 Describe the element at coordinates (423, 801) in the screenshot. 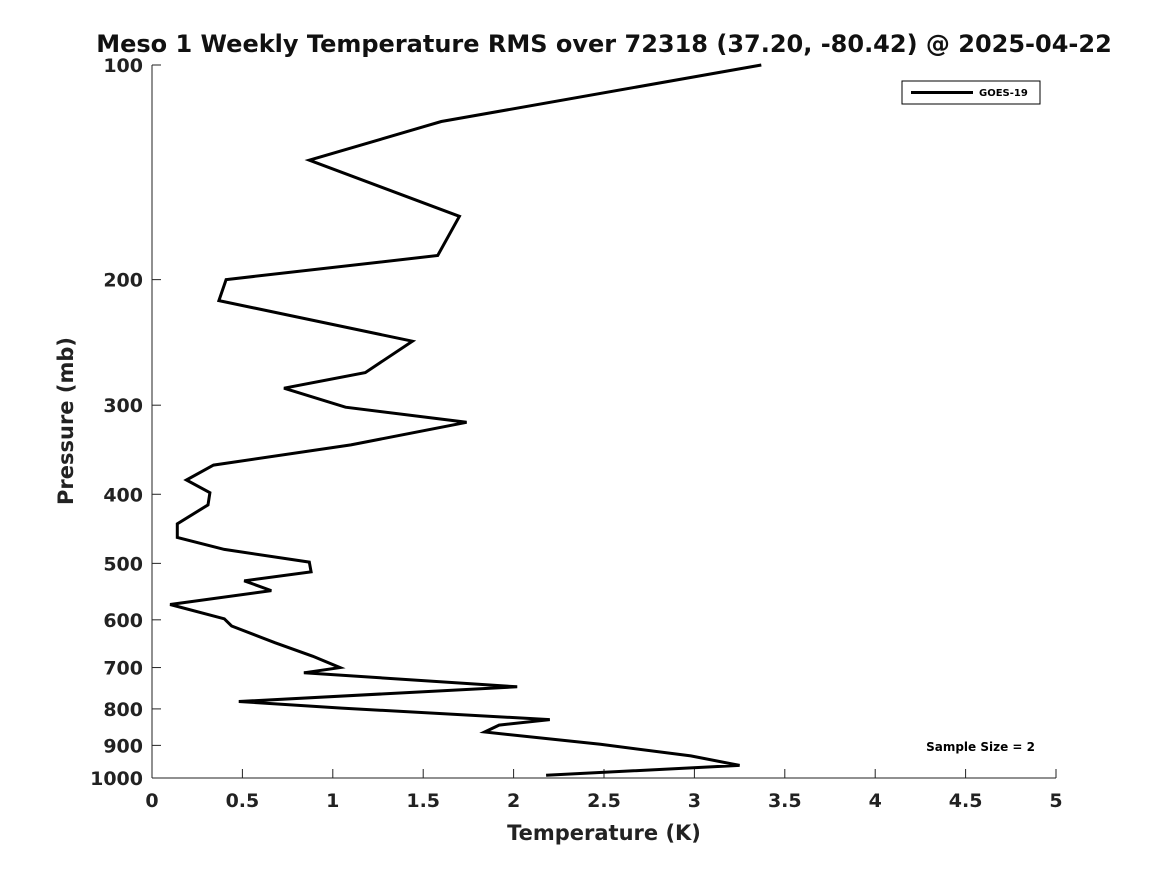

I see `x-tick-label: 1.5` at that location.